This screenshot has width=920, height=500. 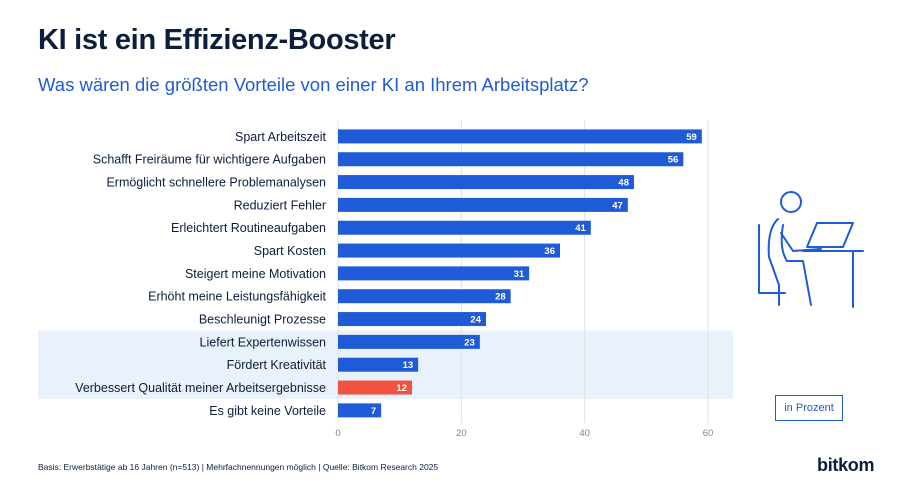 What do you see at coordinates (263, 342) in the screenshot?
I see `category-label: Liefert Expertenwissen` at bounding box center [263, 342].